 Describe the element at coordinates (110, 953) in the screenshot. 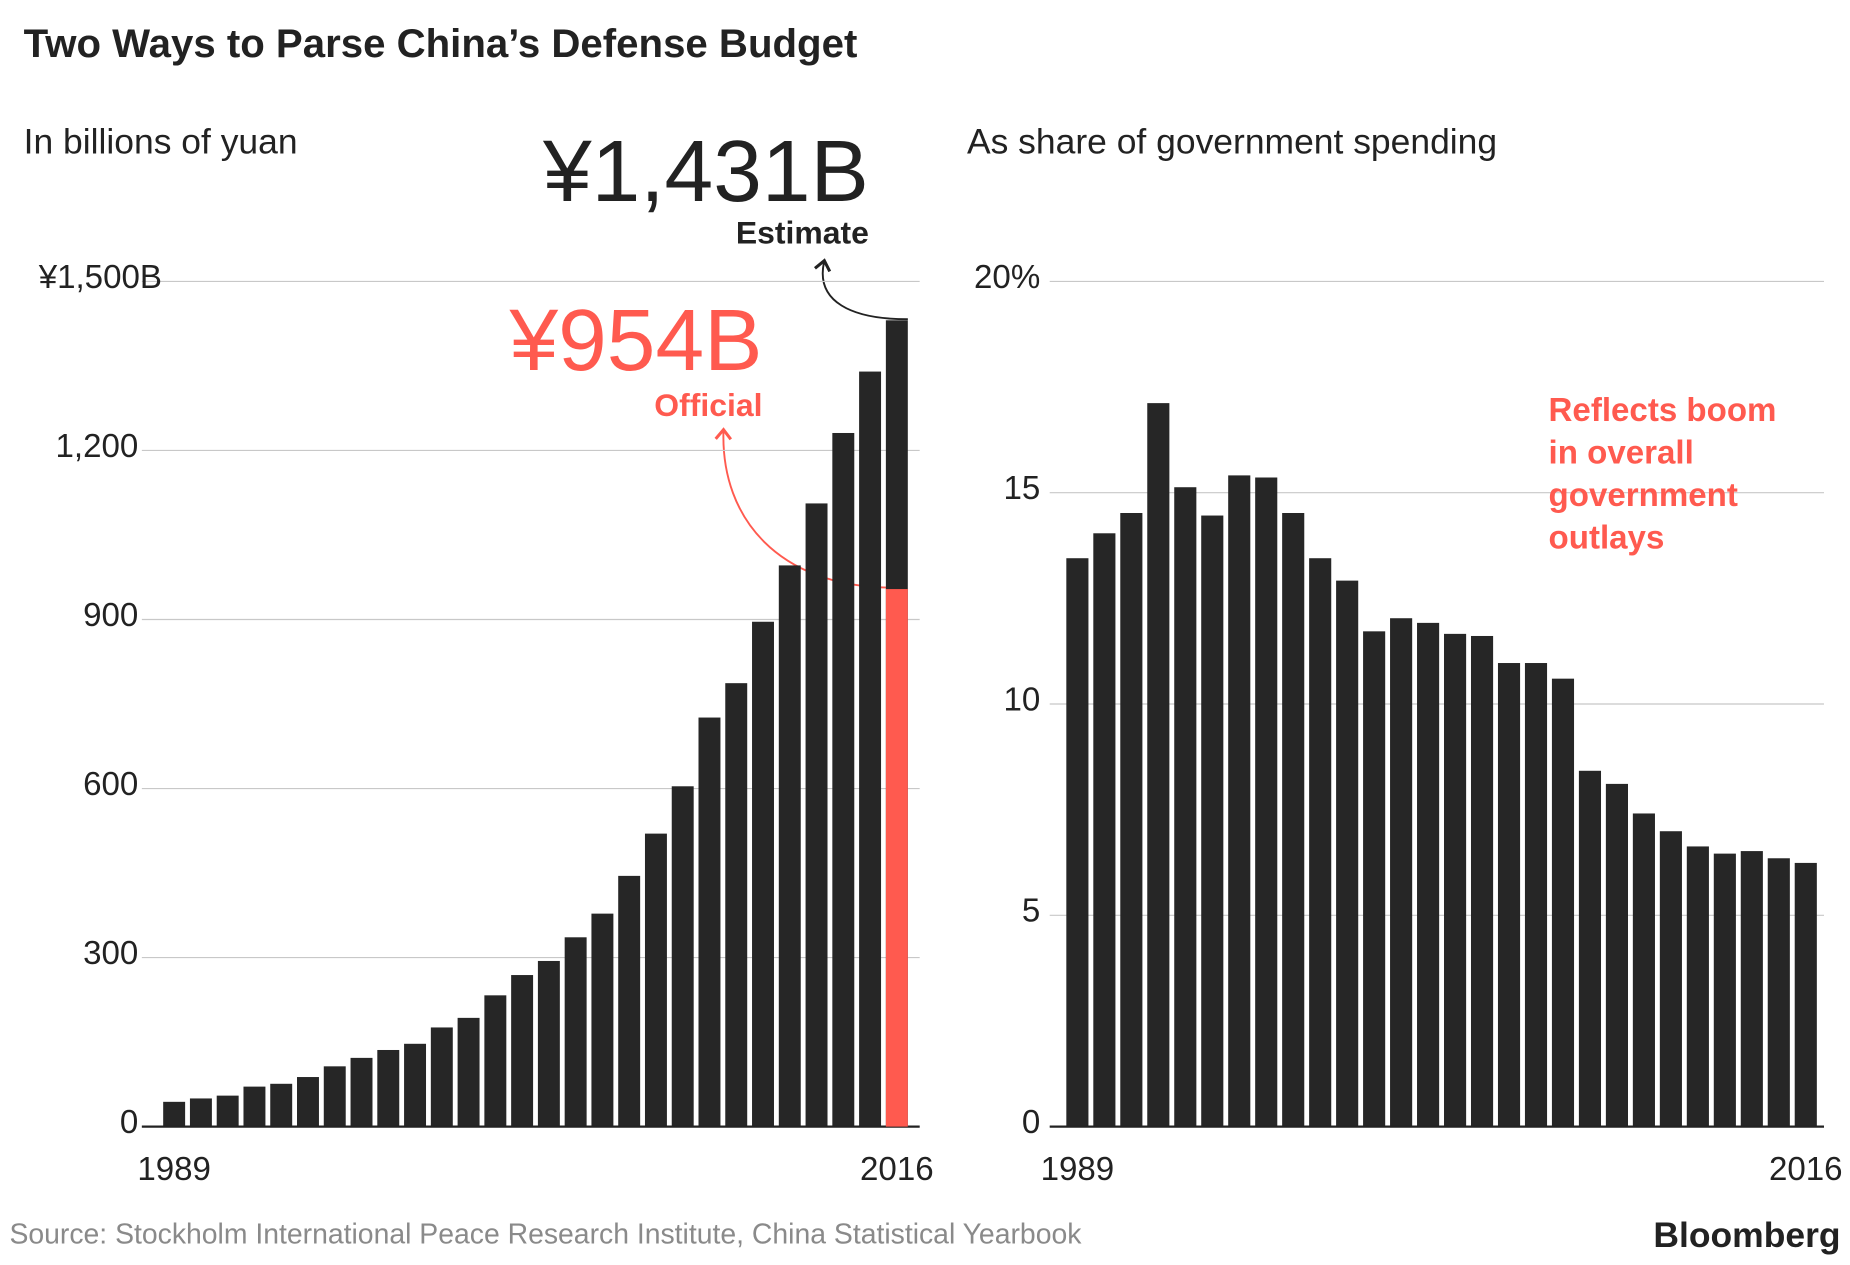

I see `y-tick-label: 300` at that location.